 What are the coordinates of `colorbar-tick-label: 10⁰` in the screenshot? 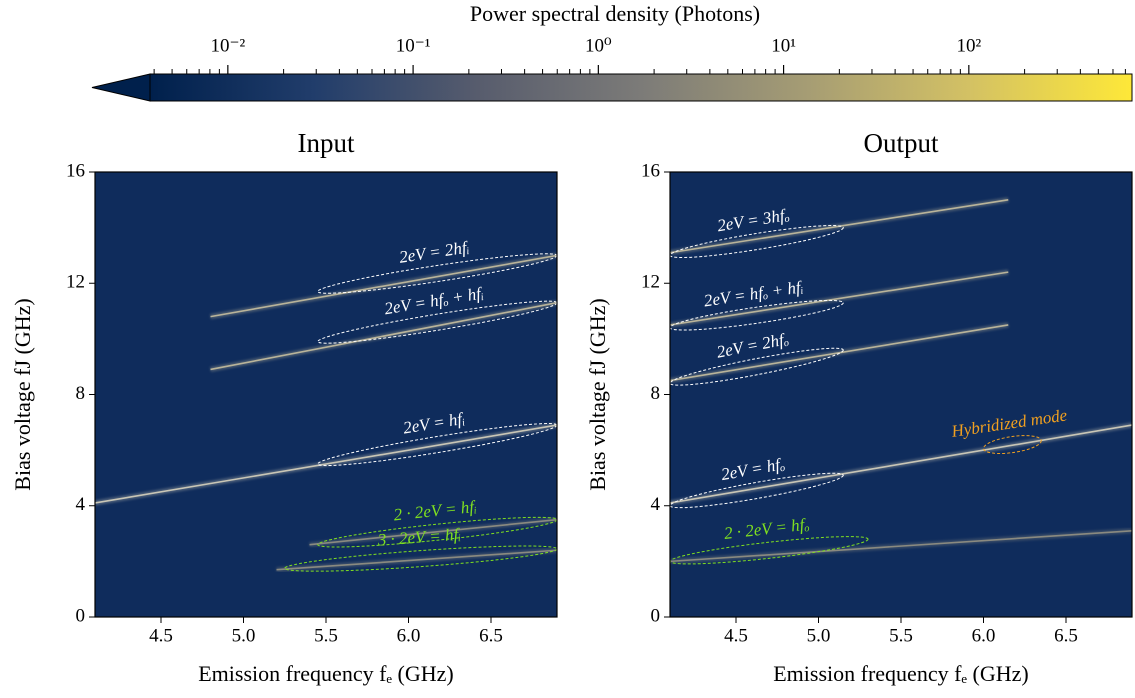 It's located at (598, 45).